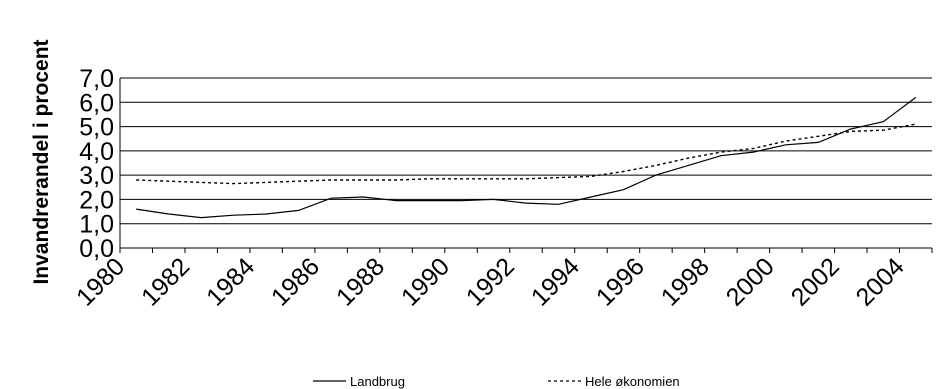  Describe the element at coordinates (96, 249) in the screenshot. I see `y-tick-label: 0,0` at that location.